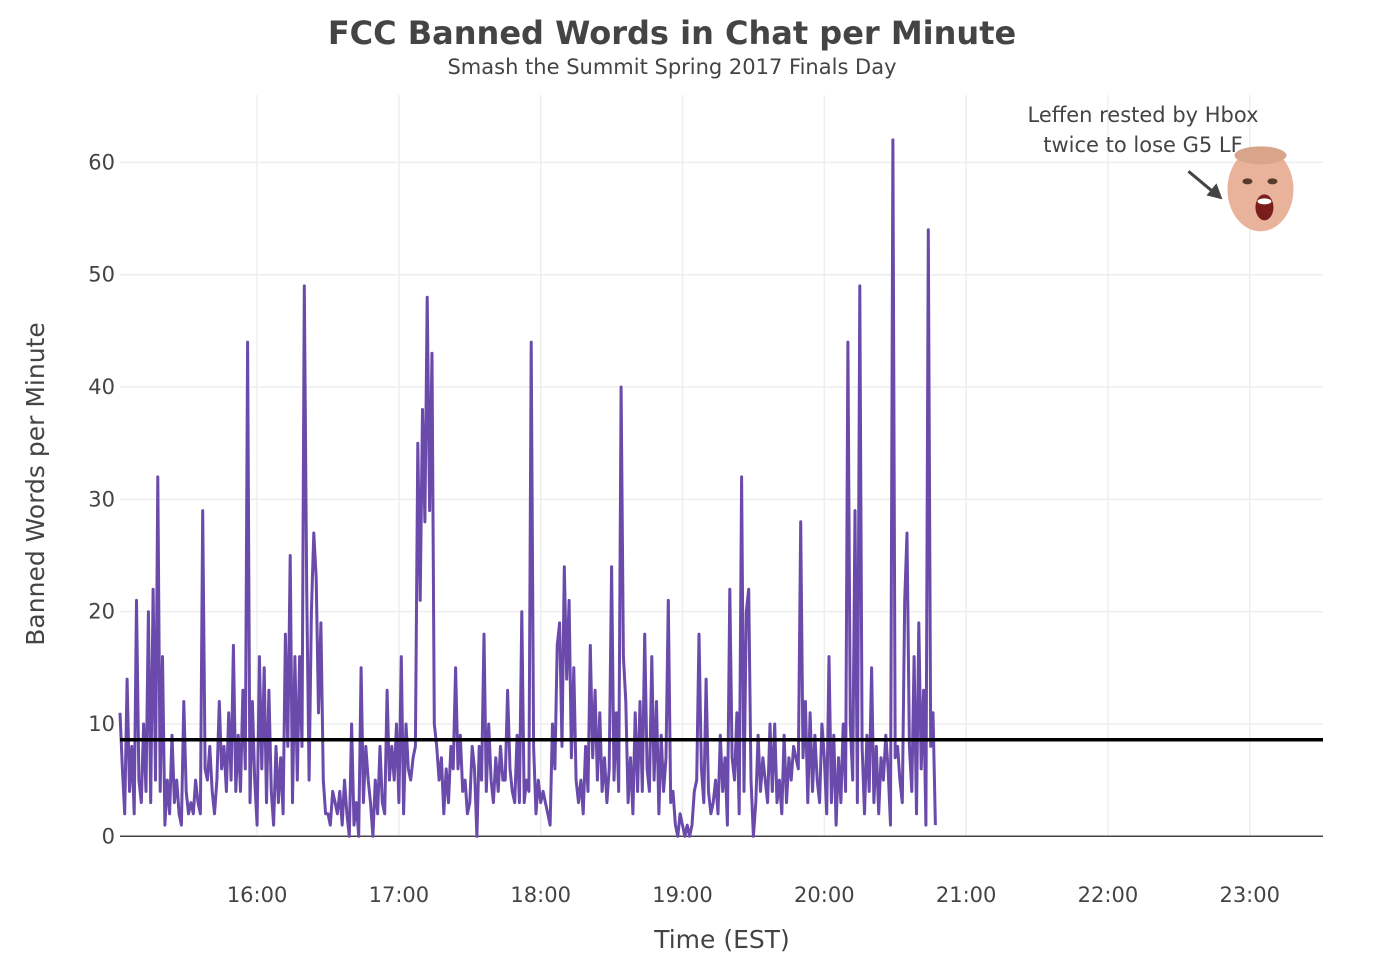 Image resolution: width=1374 pixels, height=962 pixels. Describe the element at coordinates (672, 33) in the screenshot. I see `chart-title: FCC Banned Words in Chat per Minute` at that location.